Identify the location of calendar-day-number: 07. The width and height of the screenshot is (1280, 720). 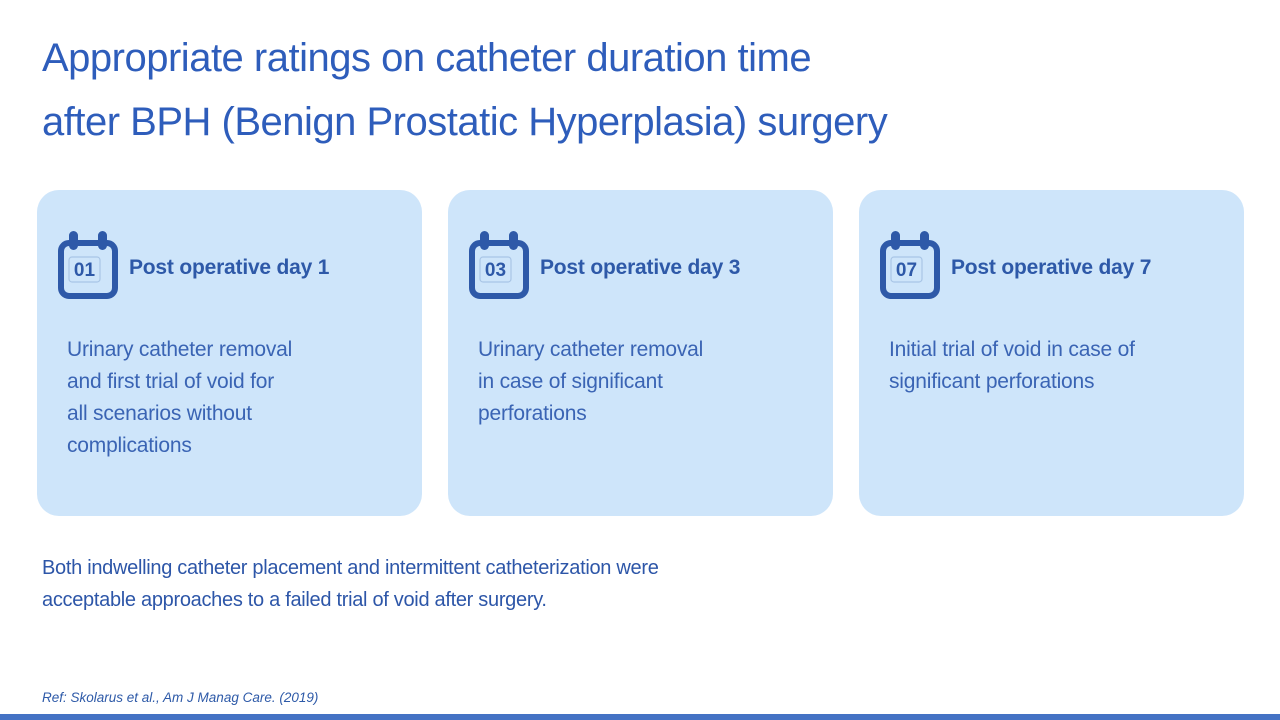
(906, 270).